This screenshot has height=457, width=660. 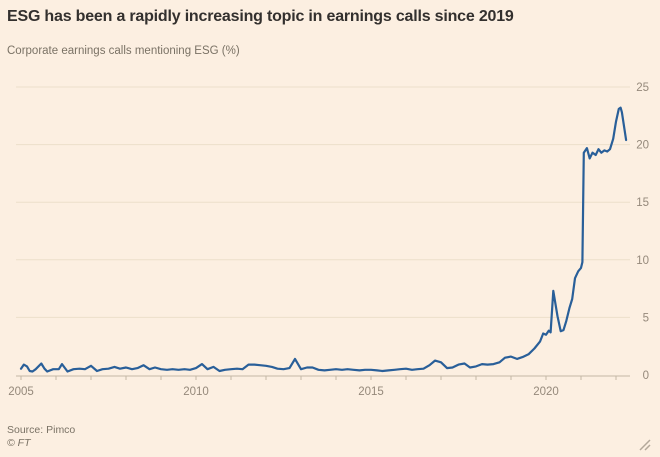 What do you see at coordinates (371, 392) in the screenshot?
I see `x-tick-label: 2015` at bounding box center [371, 392].